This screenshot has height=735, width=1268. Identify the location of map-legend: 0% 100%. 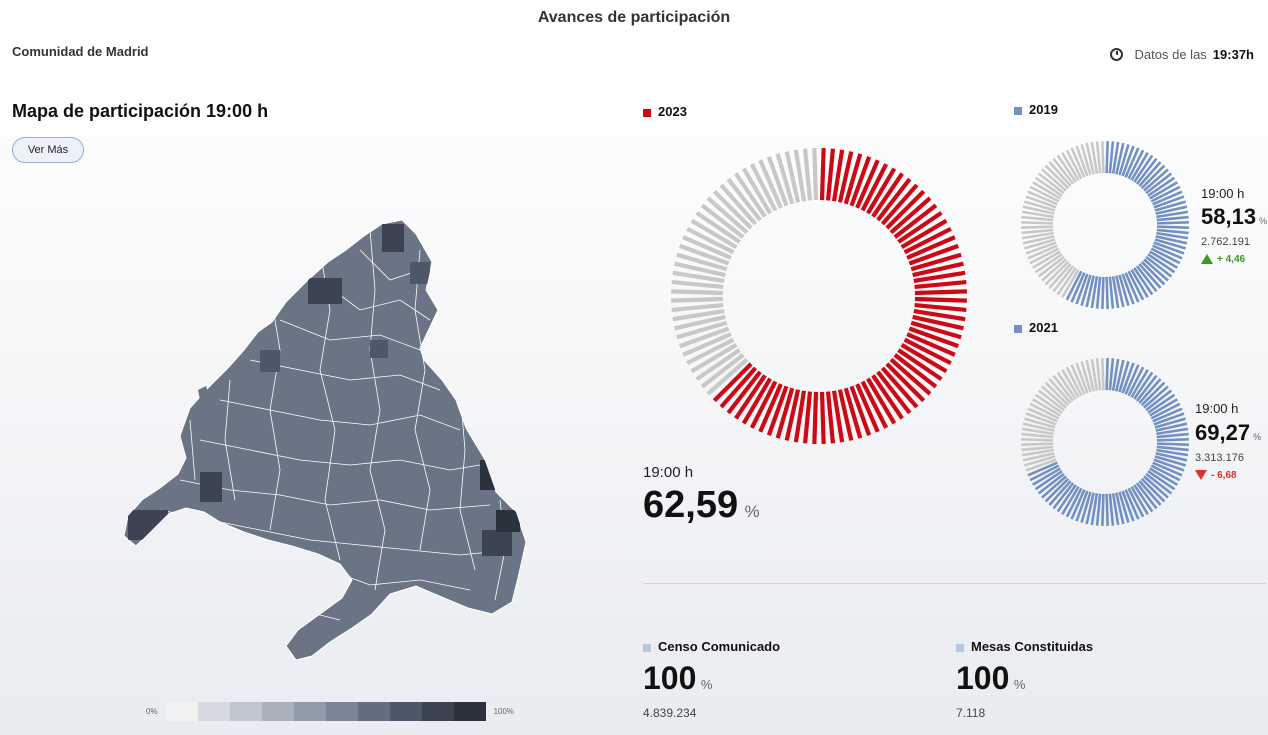
(330, 711).